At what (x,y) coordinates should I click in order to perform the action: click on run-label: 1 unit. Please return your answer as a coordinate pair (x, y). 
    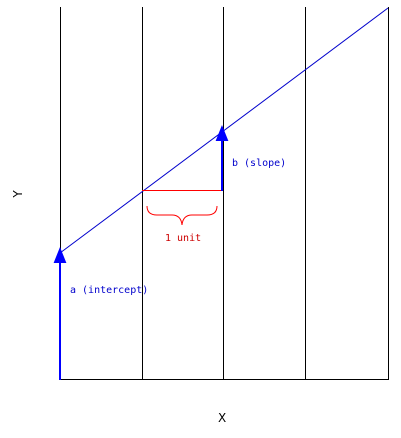
    Looking at the image, I should click on (183, 238).